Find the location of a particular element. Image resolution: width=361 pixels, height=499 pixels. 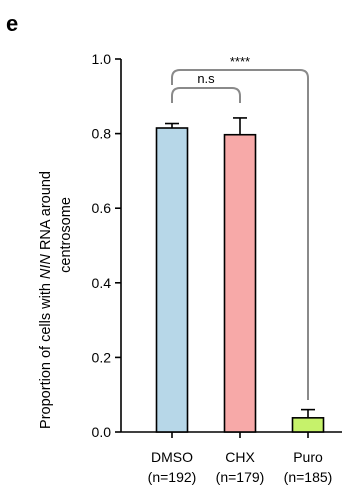

bar-chx is located at coordinates (240, 283).